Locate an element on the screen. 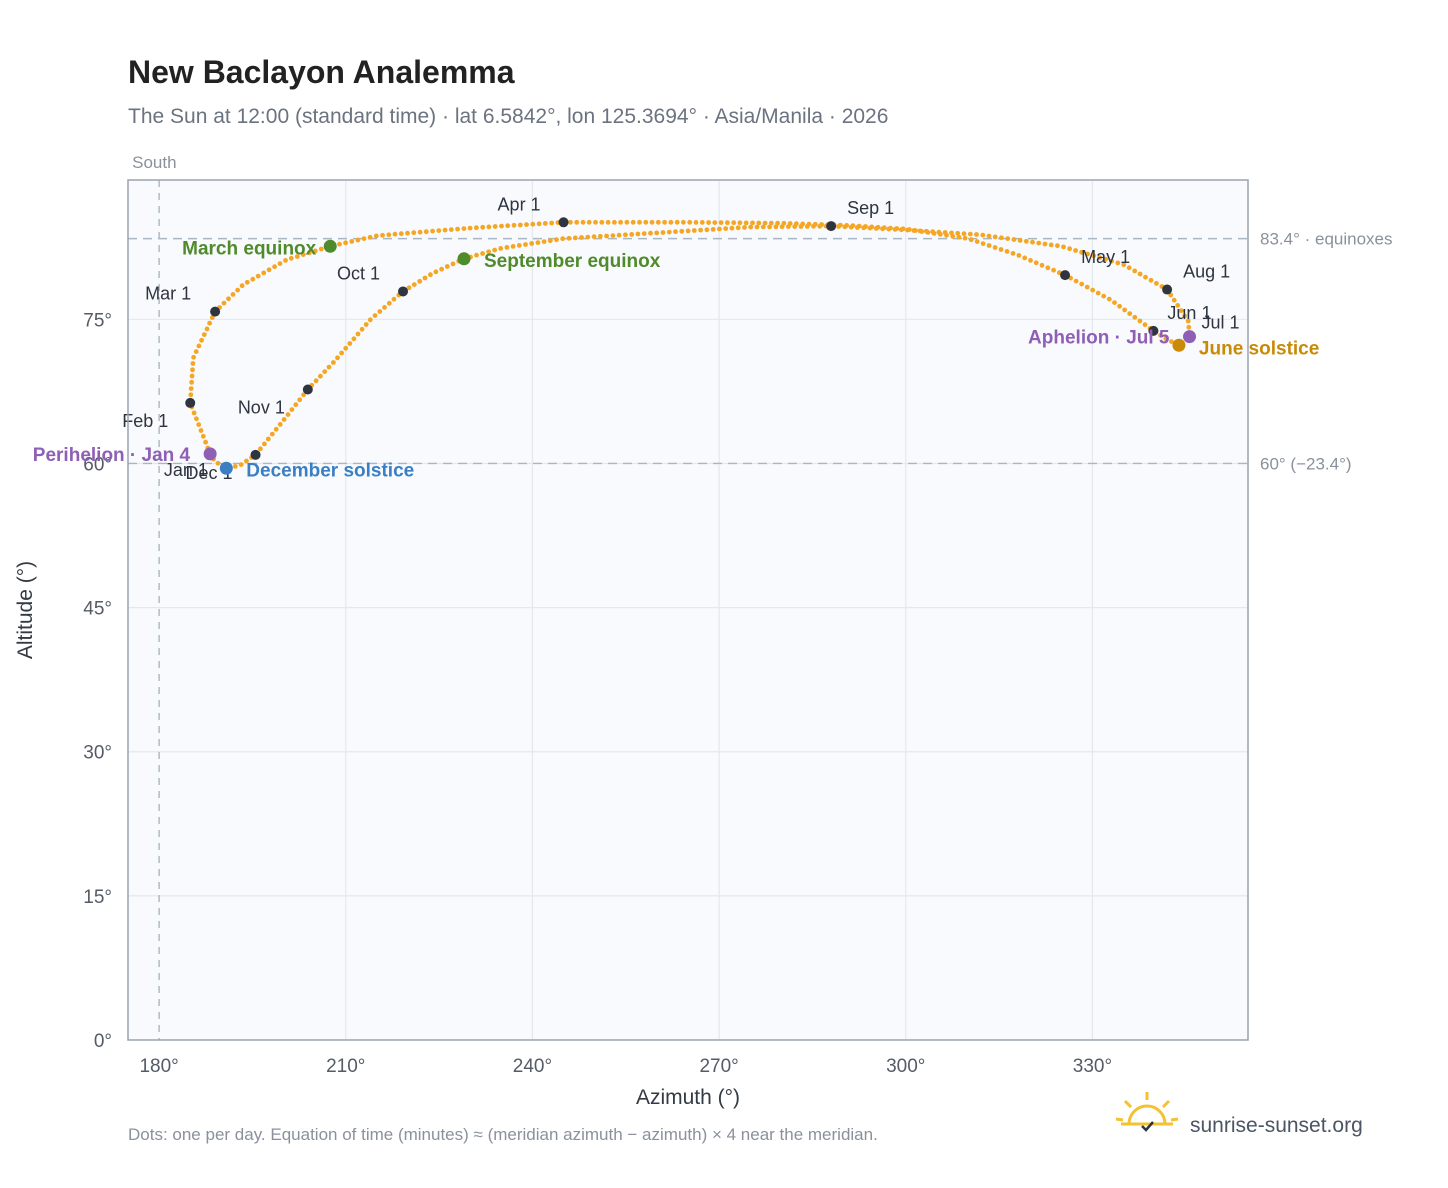 The height and width of the screenshot is (1188, 1448). x-tick-label: 180° is located at coordinates (158, 1066).